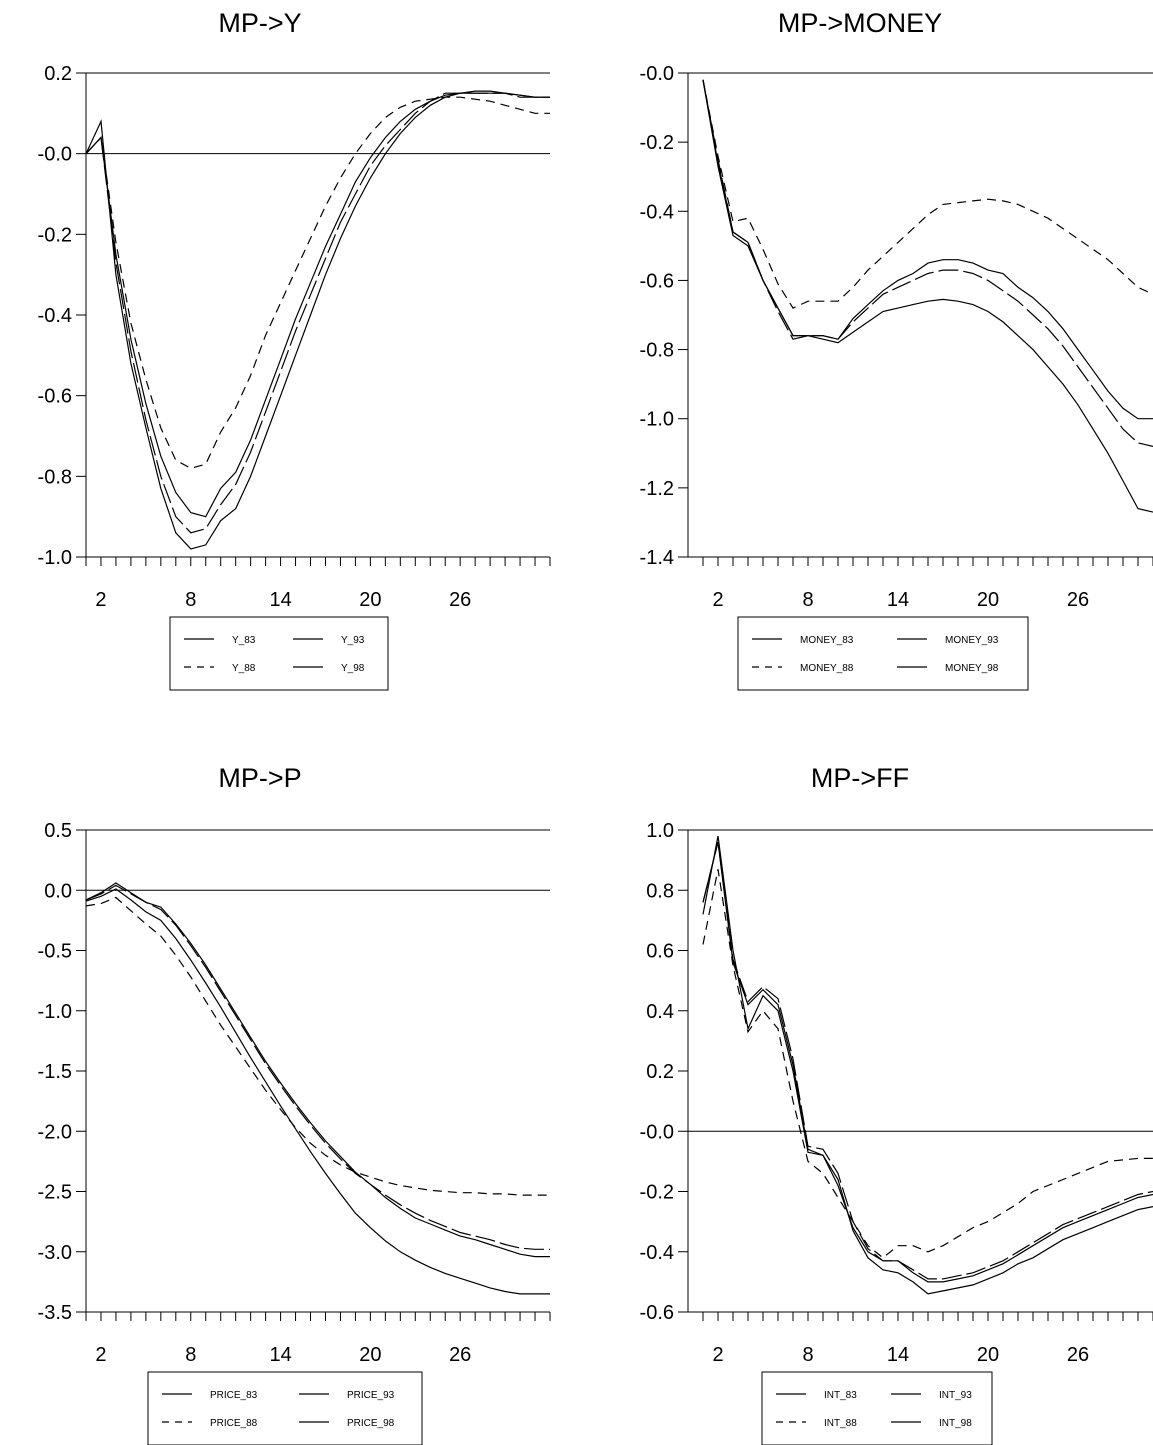  I want to click on legend-label: Y_88, so click(244, 668).